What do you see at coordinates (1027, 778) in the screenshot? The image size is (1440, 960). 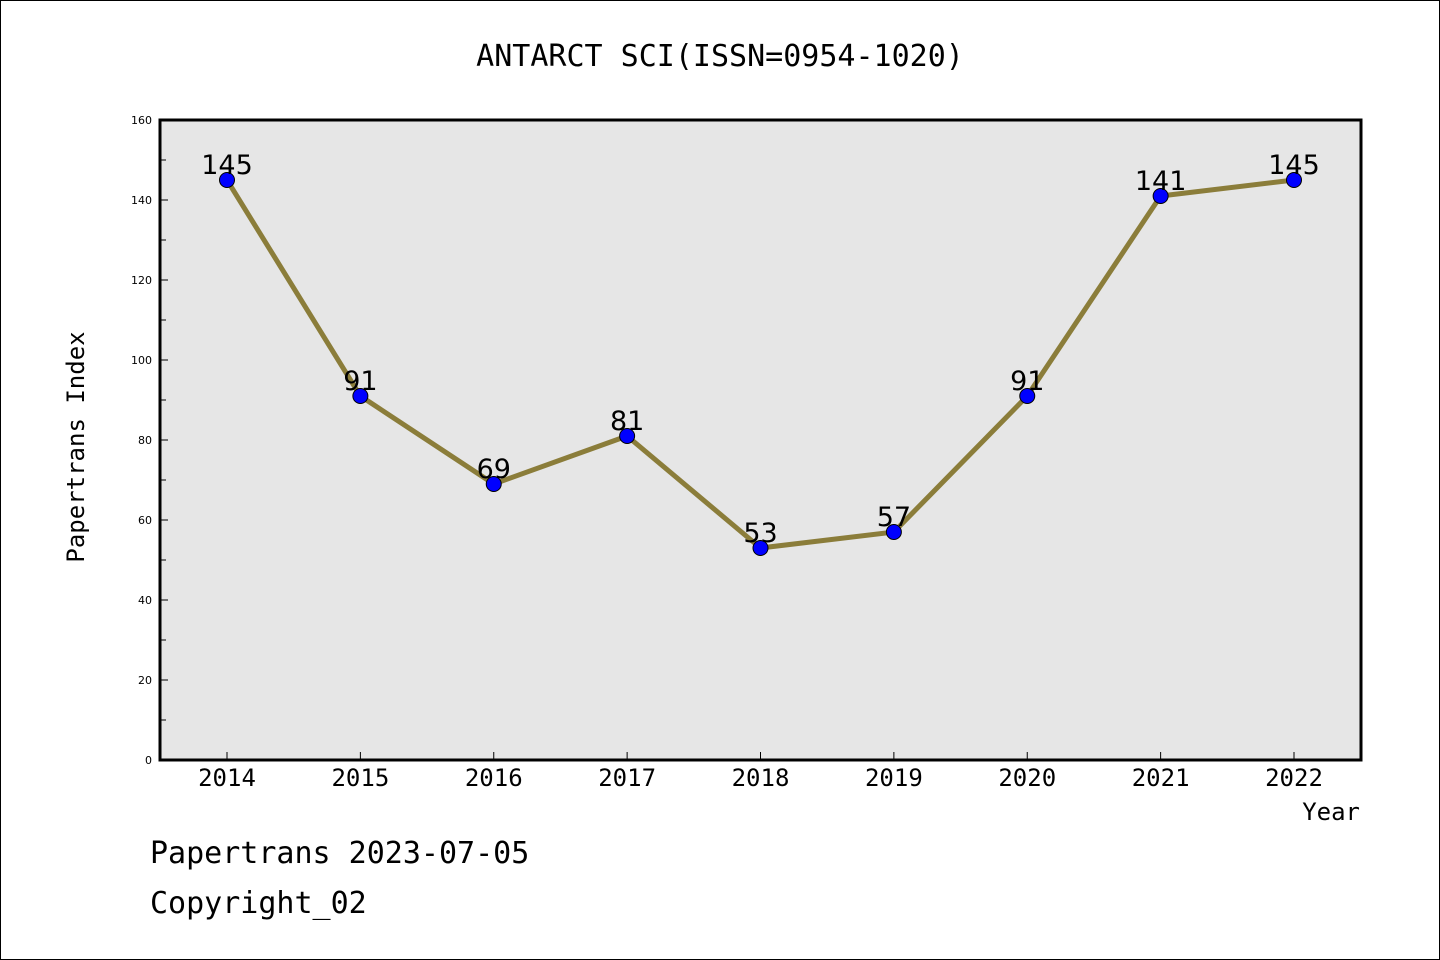 I see `x-tick-label: 2020` at bounding box center [1027, 778].